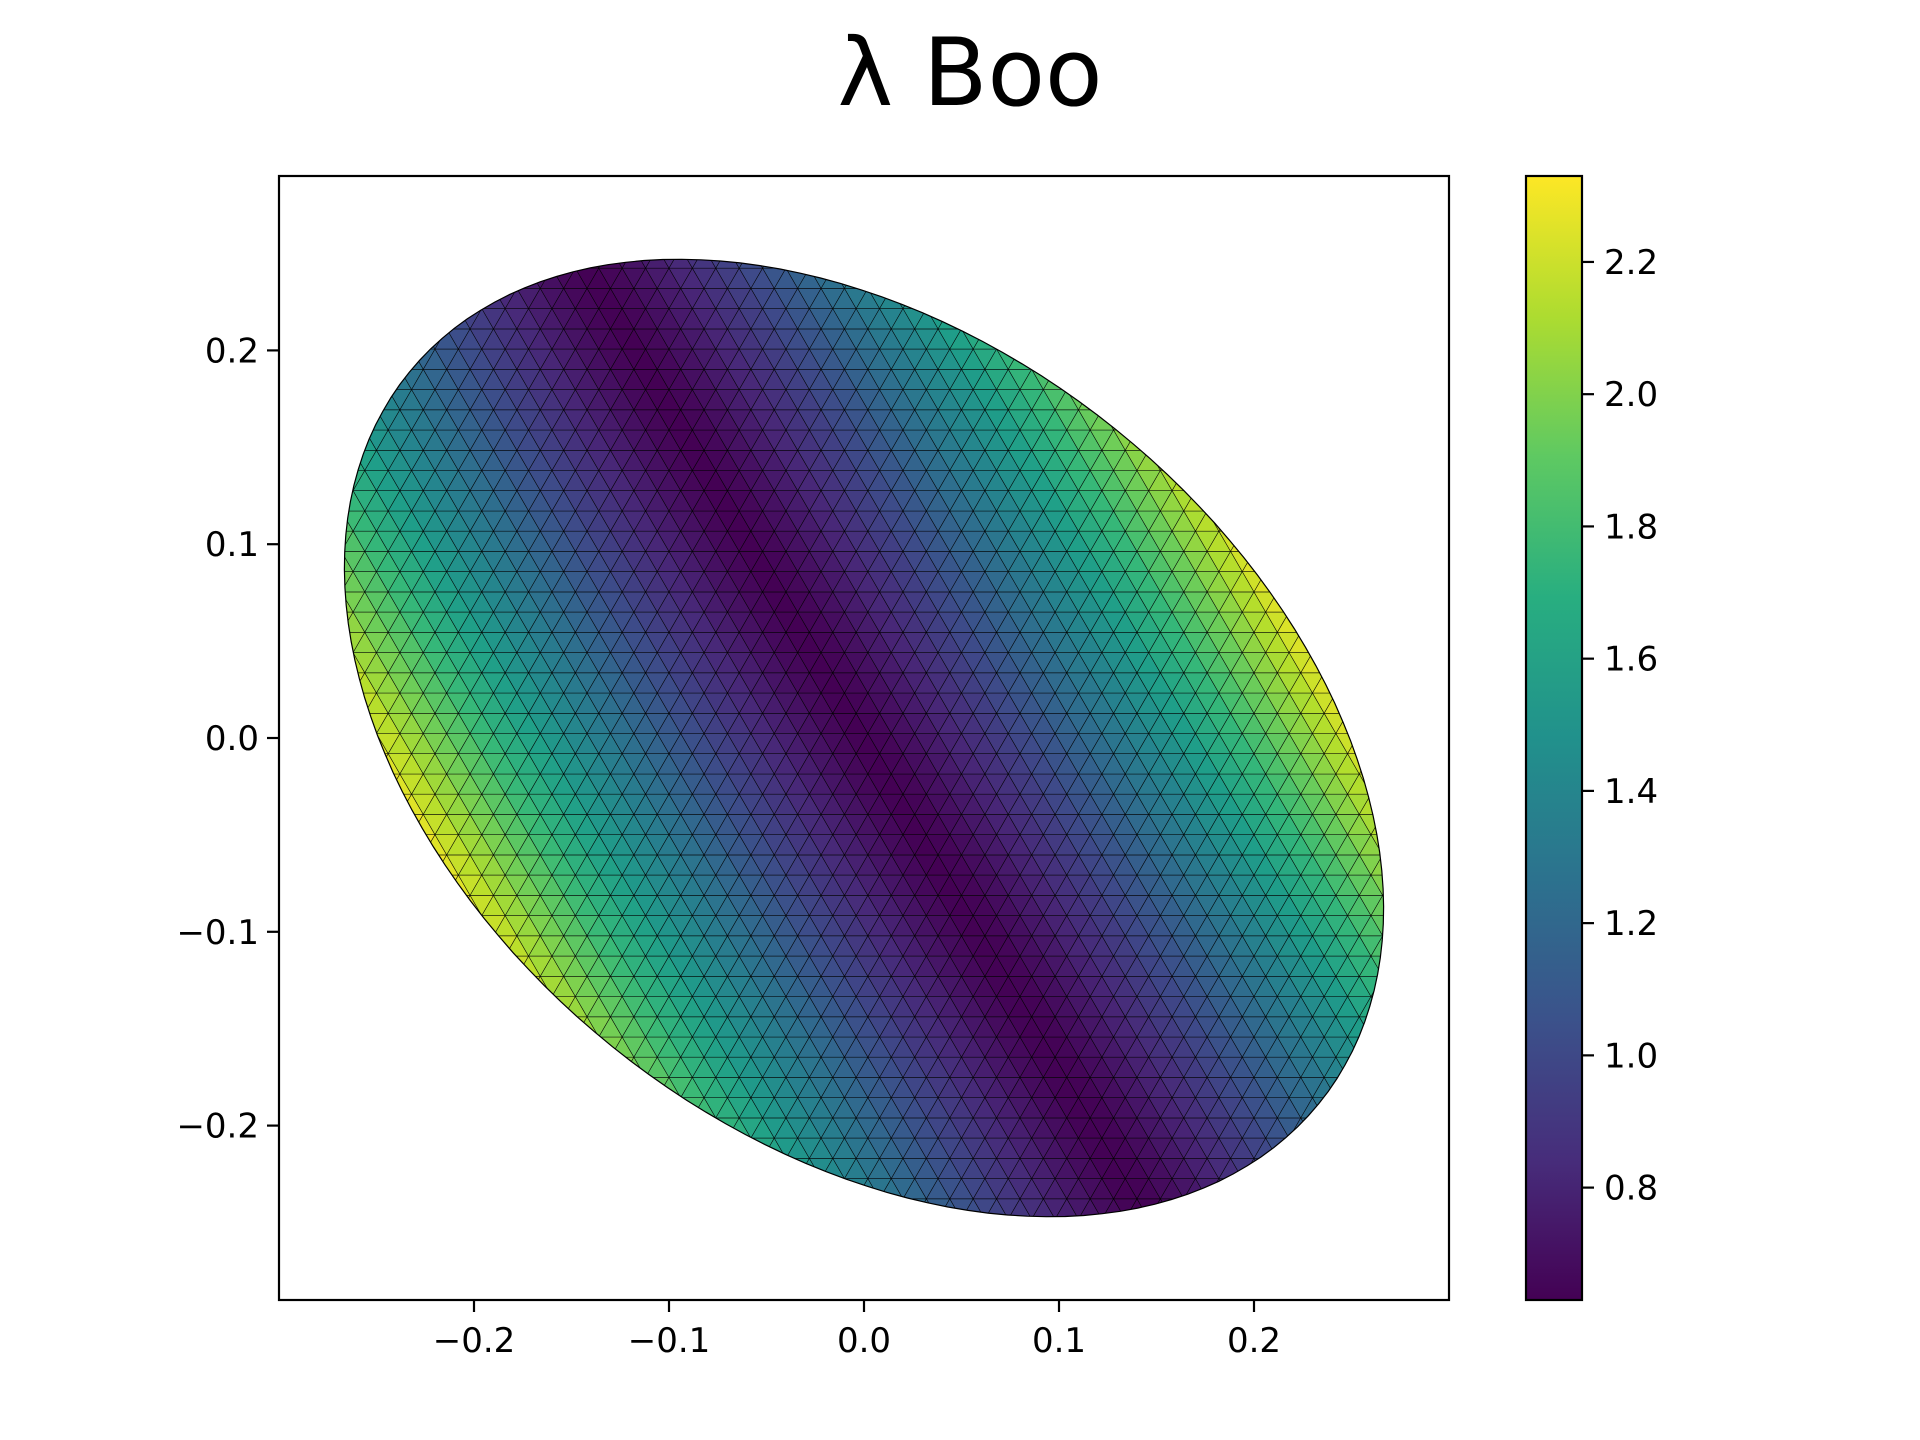  Describe the element at coordinates (969, 73) in the screenshot. I see `chart-title: λ Boo` at that location.